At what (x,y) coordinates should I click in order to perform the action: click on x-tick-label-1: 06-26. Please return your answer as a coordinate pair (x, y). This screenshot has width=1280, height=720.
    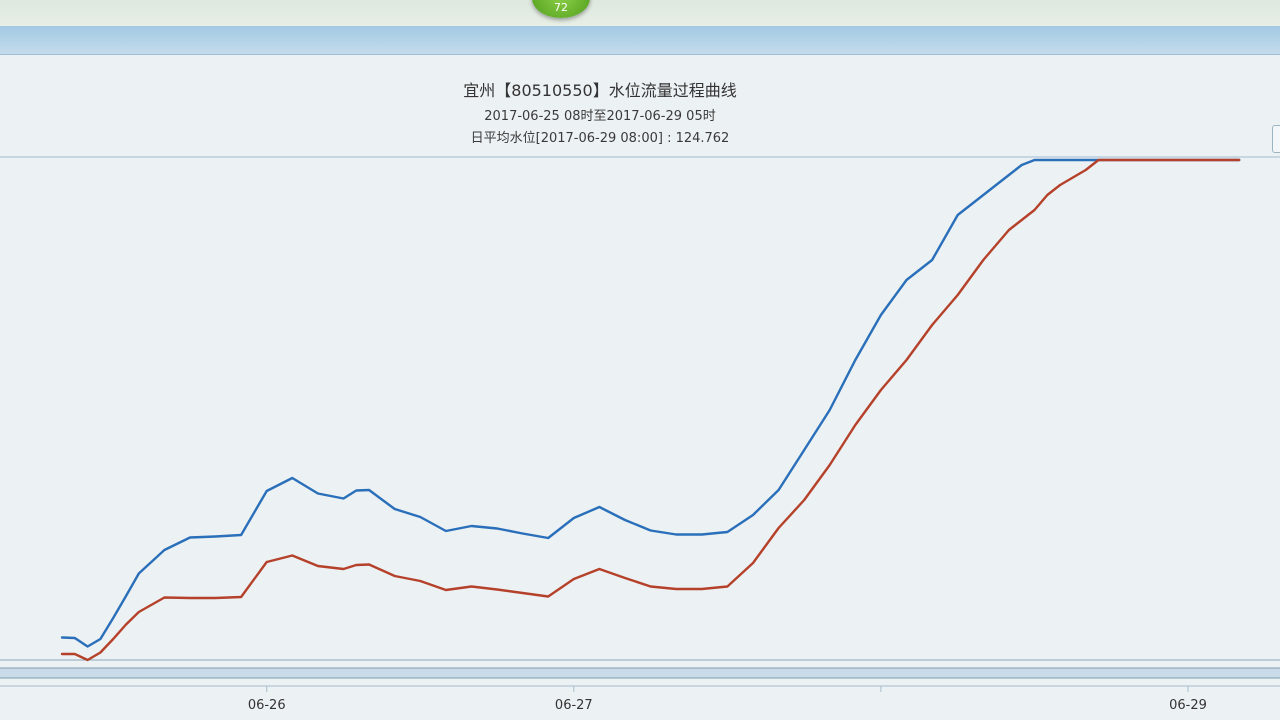
    Looking at the image, I should click on (267, 705).